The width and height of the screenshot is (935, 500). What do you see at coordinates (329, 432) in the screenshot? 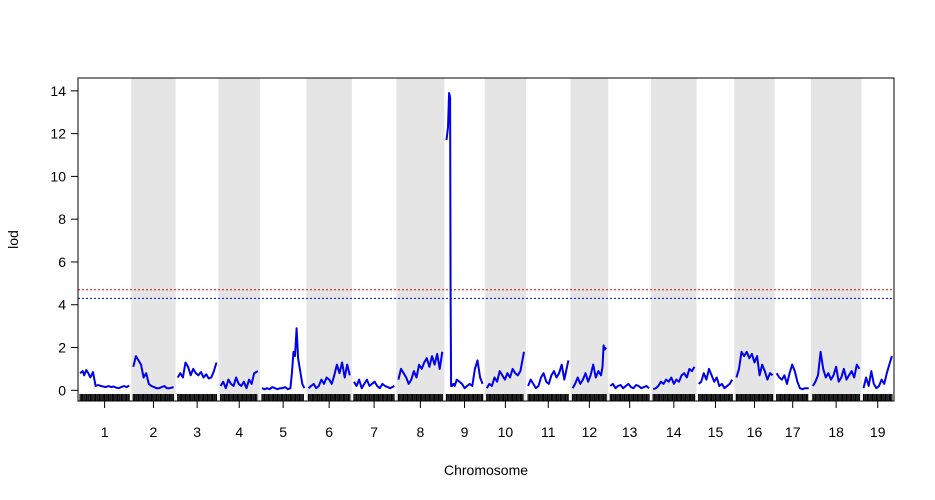
I see `x-tick-label: 6` at bounding box center [329, 432].